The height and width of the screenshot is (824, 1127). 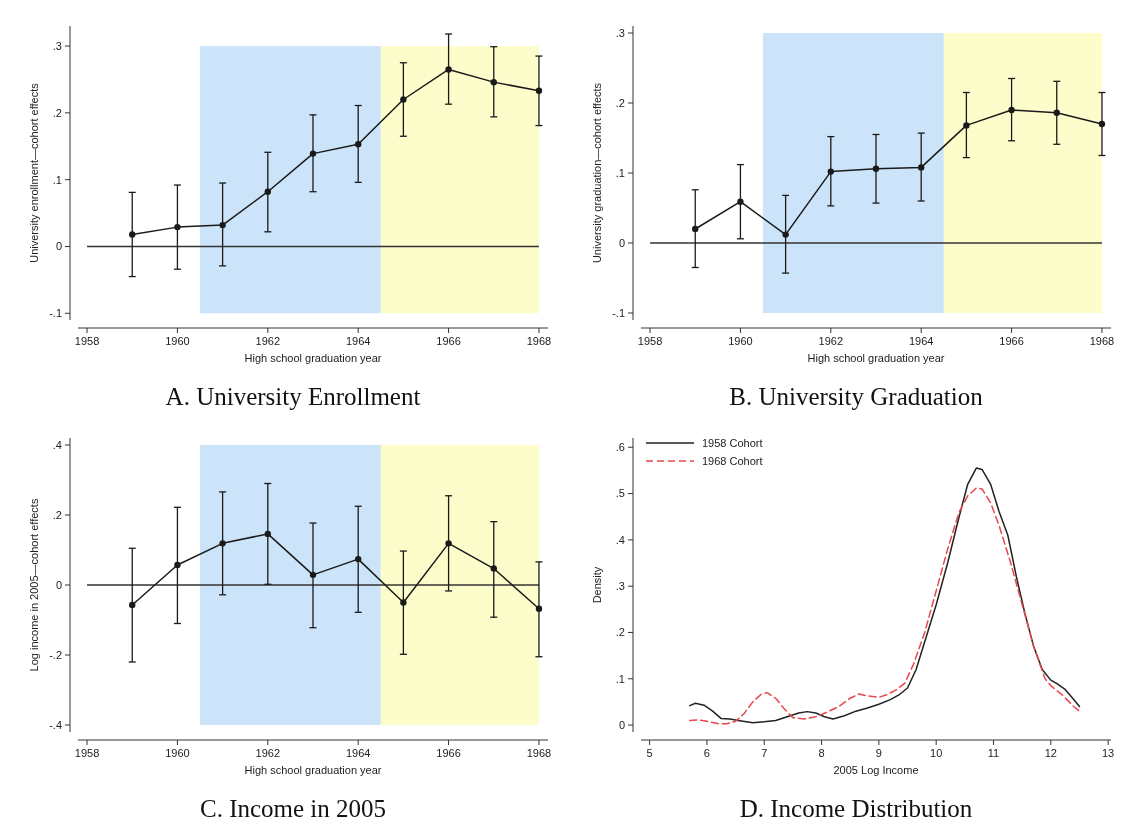 What do you see at coordinates (293, 808) in the screenshot?
I see `text: C. Income in 2005` at bounding box center [293, 808].